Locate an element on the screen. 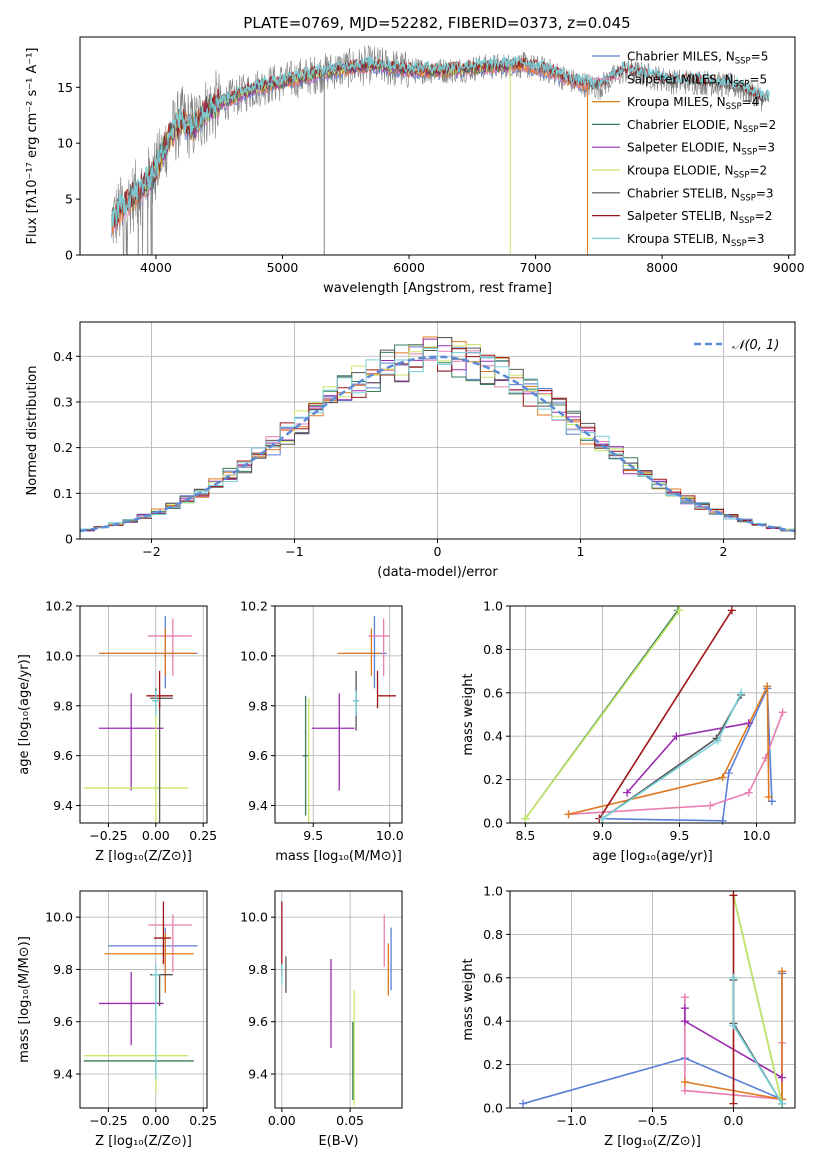  x-tick-label: 5000 is located at coordinates (283, 267).